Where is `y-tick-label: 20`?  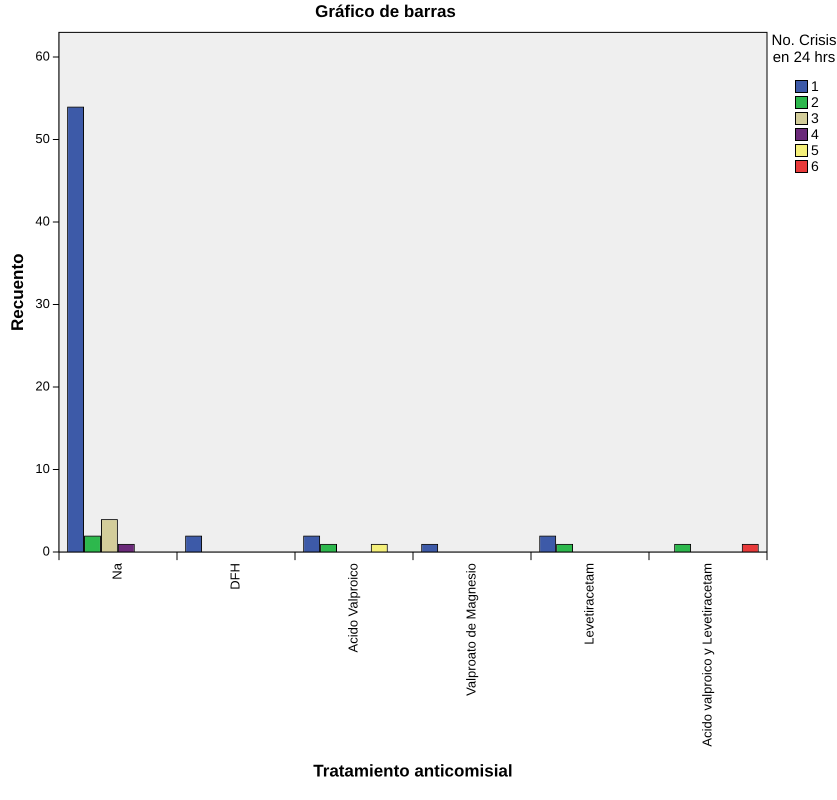
y-tick-label: 20 is located at coordinates (42, 386).